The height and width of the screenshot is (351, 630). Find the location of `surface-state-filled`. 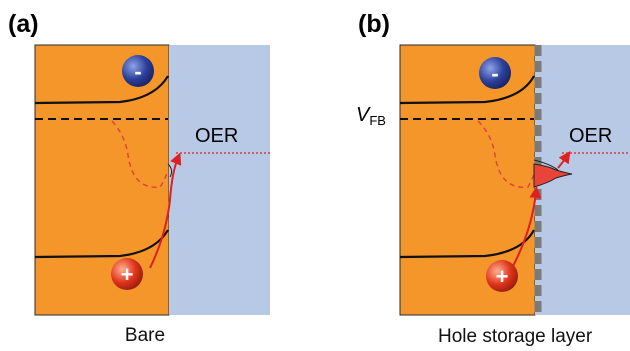

surface-state-filled is located at coordinates (553, 175).